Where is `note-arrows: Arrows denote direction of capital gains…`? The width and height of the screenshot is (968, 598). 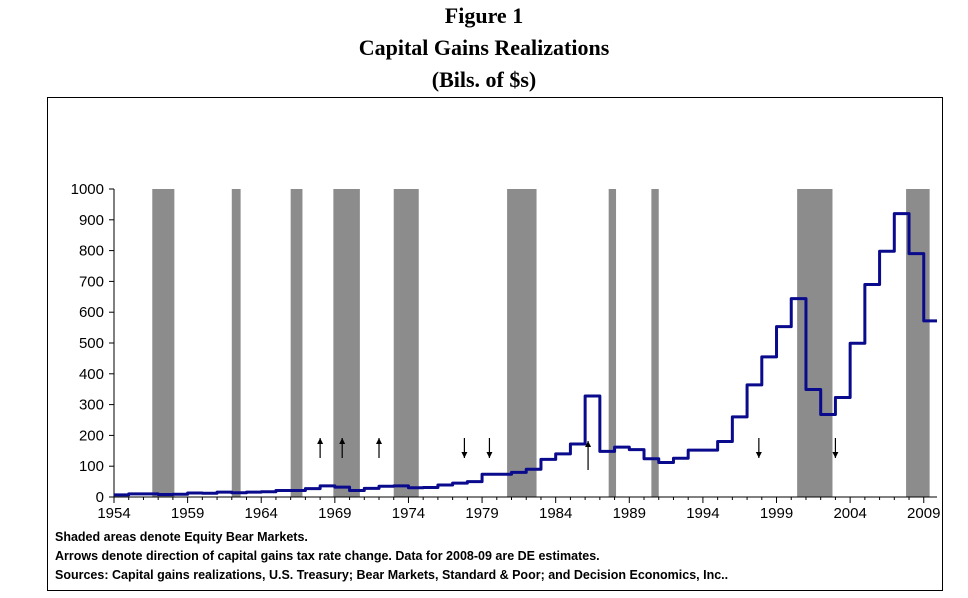 note-arrows: Arrows denote direction of capital gains… is located at coordinates (327, 556).